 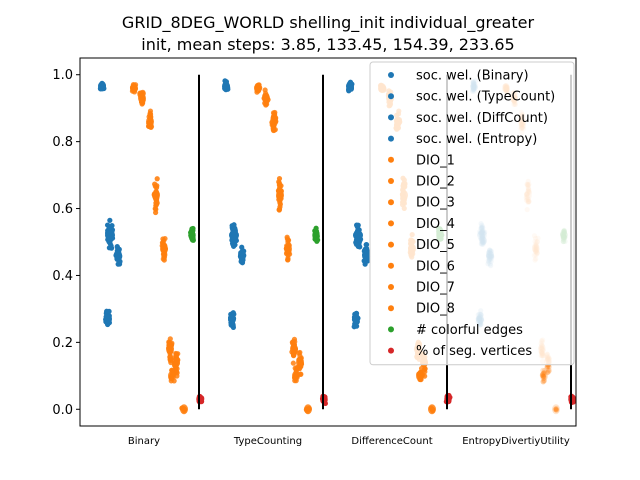 What do you see at coordinates (62, 410) in the screenshot?
I see `y-tick-label: 0.0` at bounding box center [62, 410].